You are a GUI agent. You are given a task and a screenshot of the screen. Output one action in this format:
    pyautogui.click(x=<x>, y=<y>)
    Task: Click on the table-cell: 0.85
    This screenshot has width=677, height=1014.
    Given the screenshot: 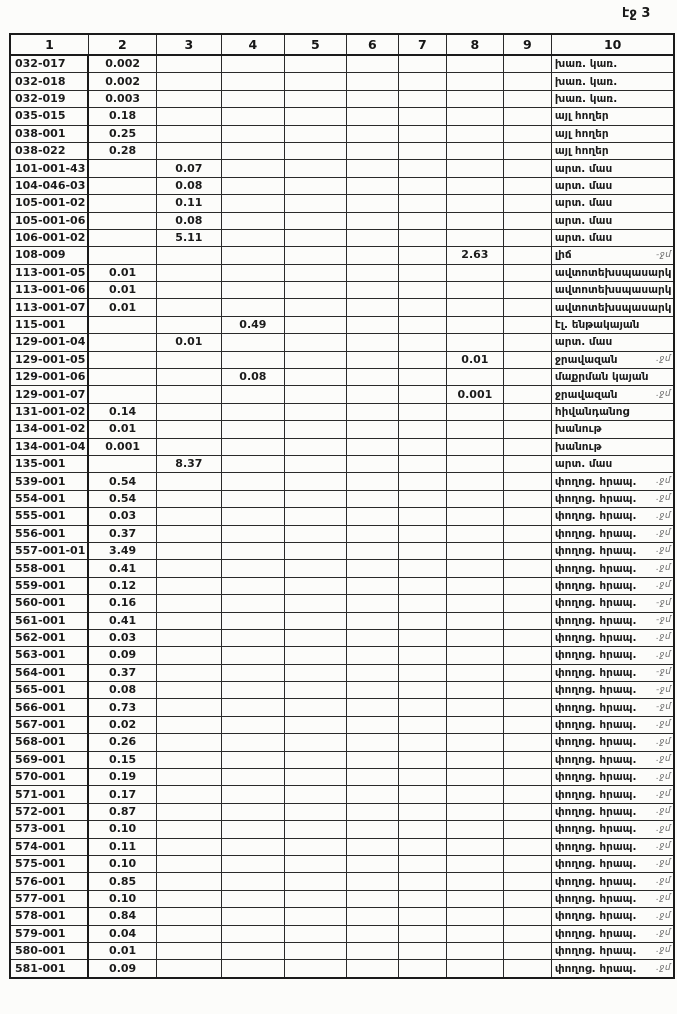 What is the action you would take?
    pyautogui.click(x=122, y=881)
    